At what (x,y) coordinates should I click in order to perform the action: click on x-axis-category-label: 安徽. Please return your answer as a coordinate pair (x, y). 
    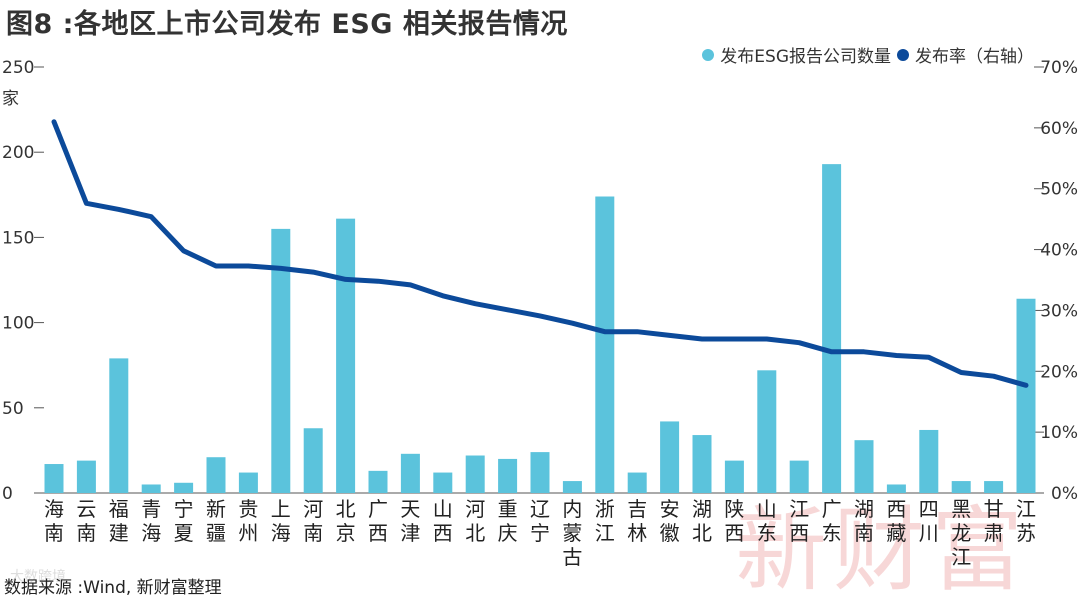
    Looking at the image, I should click on (670, 521).